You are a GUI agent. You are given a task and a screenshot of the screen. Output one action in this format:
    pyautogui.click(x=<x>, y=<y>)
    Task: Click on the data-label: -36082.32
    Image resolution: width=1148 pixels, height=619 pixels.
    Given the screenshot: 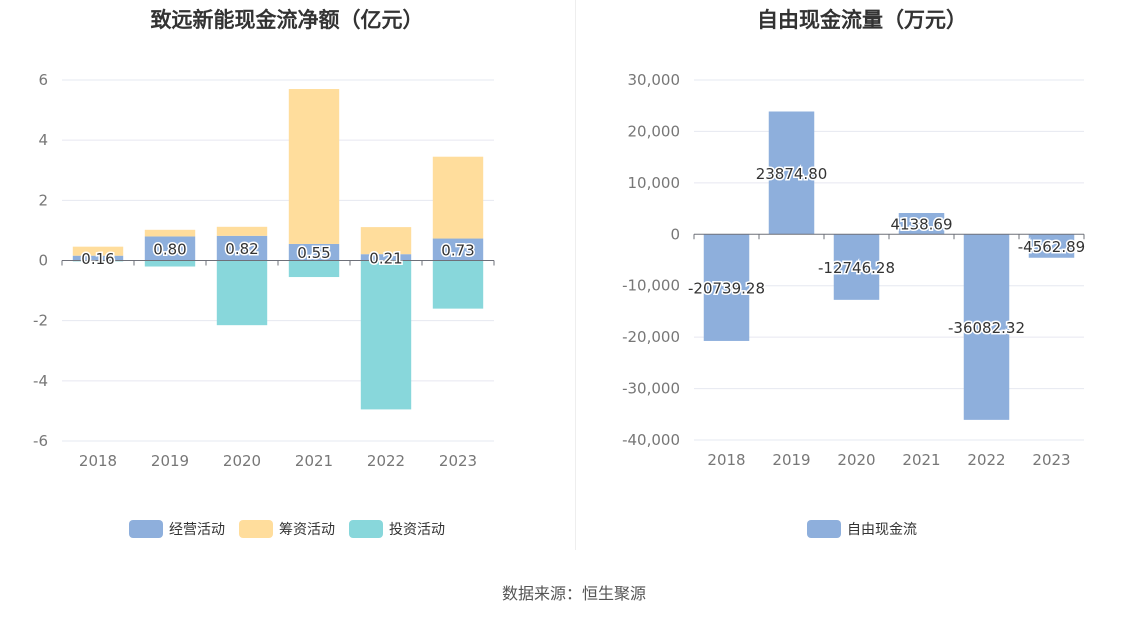 What is the action you would take?
    pyautogui.click(x=986, y=328)
    